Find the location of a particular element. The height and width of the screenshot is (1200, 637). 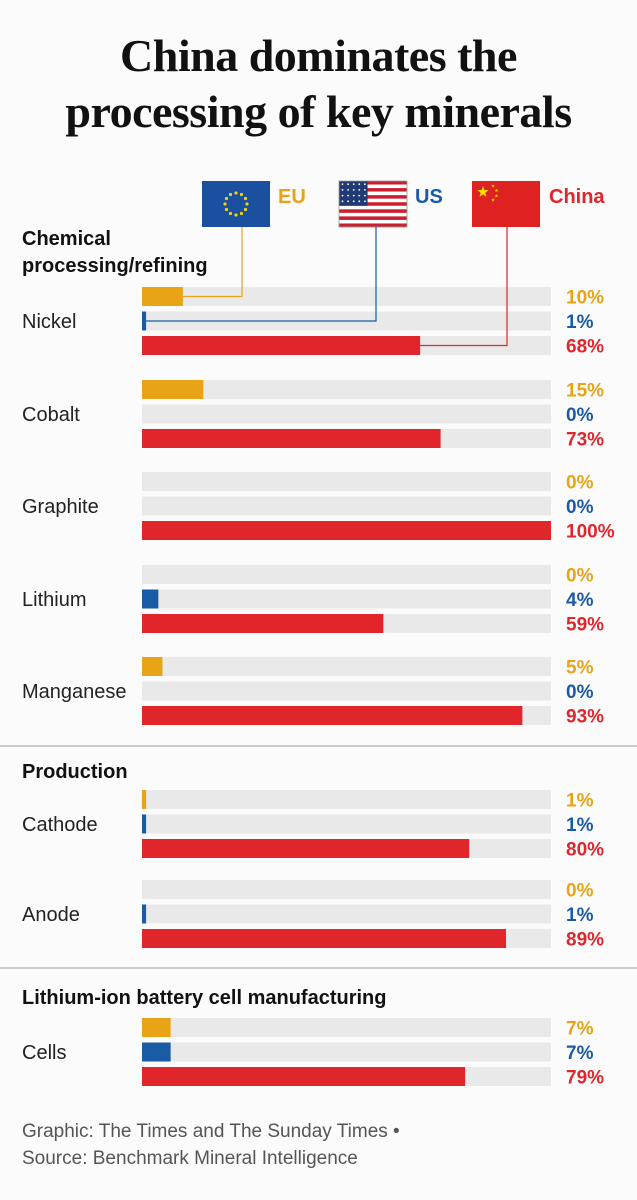

china-big-star is located at coordinates (483, 191).